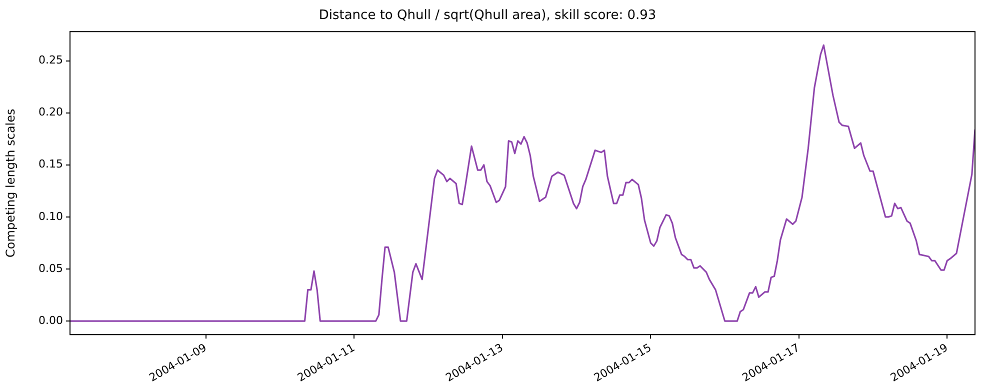  Describe the element at coordinates (50, 112) in the screenshot. I see `y-tick-label: 0.20` at that location.